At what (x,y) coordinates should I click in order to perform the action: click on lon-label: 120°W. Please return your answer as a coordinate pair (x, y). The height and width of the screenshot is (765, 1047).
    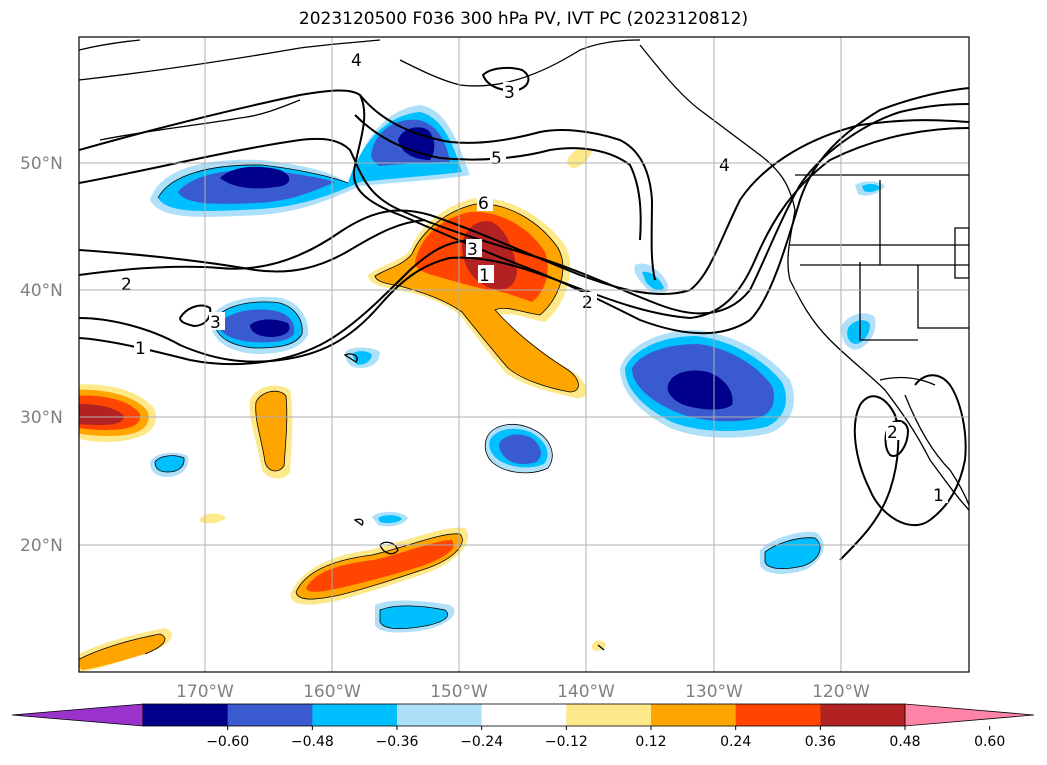
    Looking at the image, I should click on (841, 692).